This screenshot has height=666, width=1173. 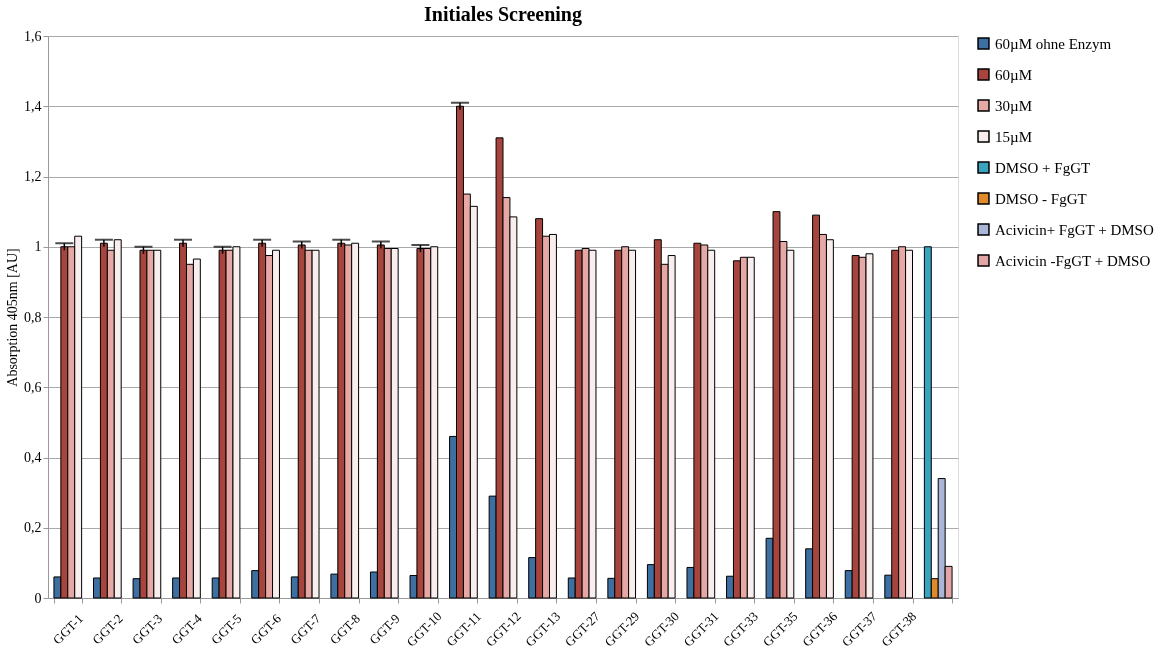 What do you see at coordinates (33, 457) in the screenshot?
I see `y-tick-label: 0,4` at bounding box center [33, 457].